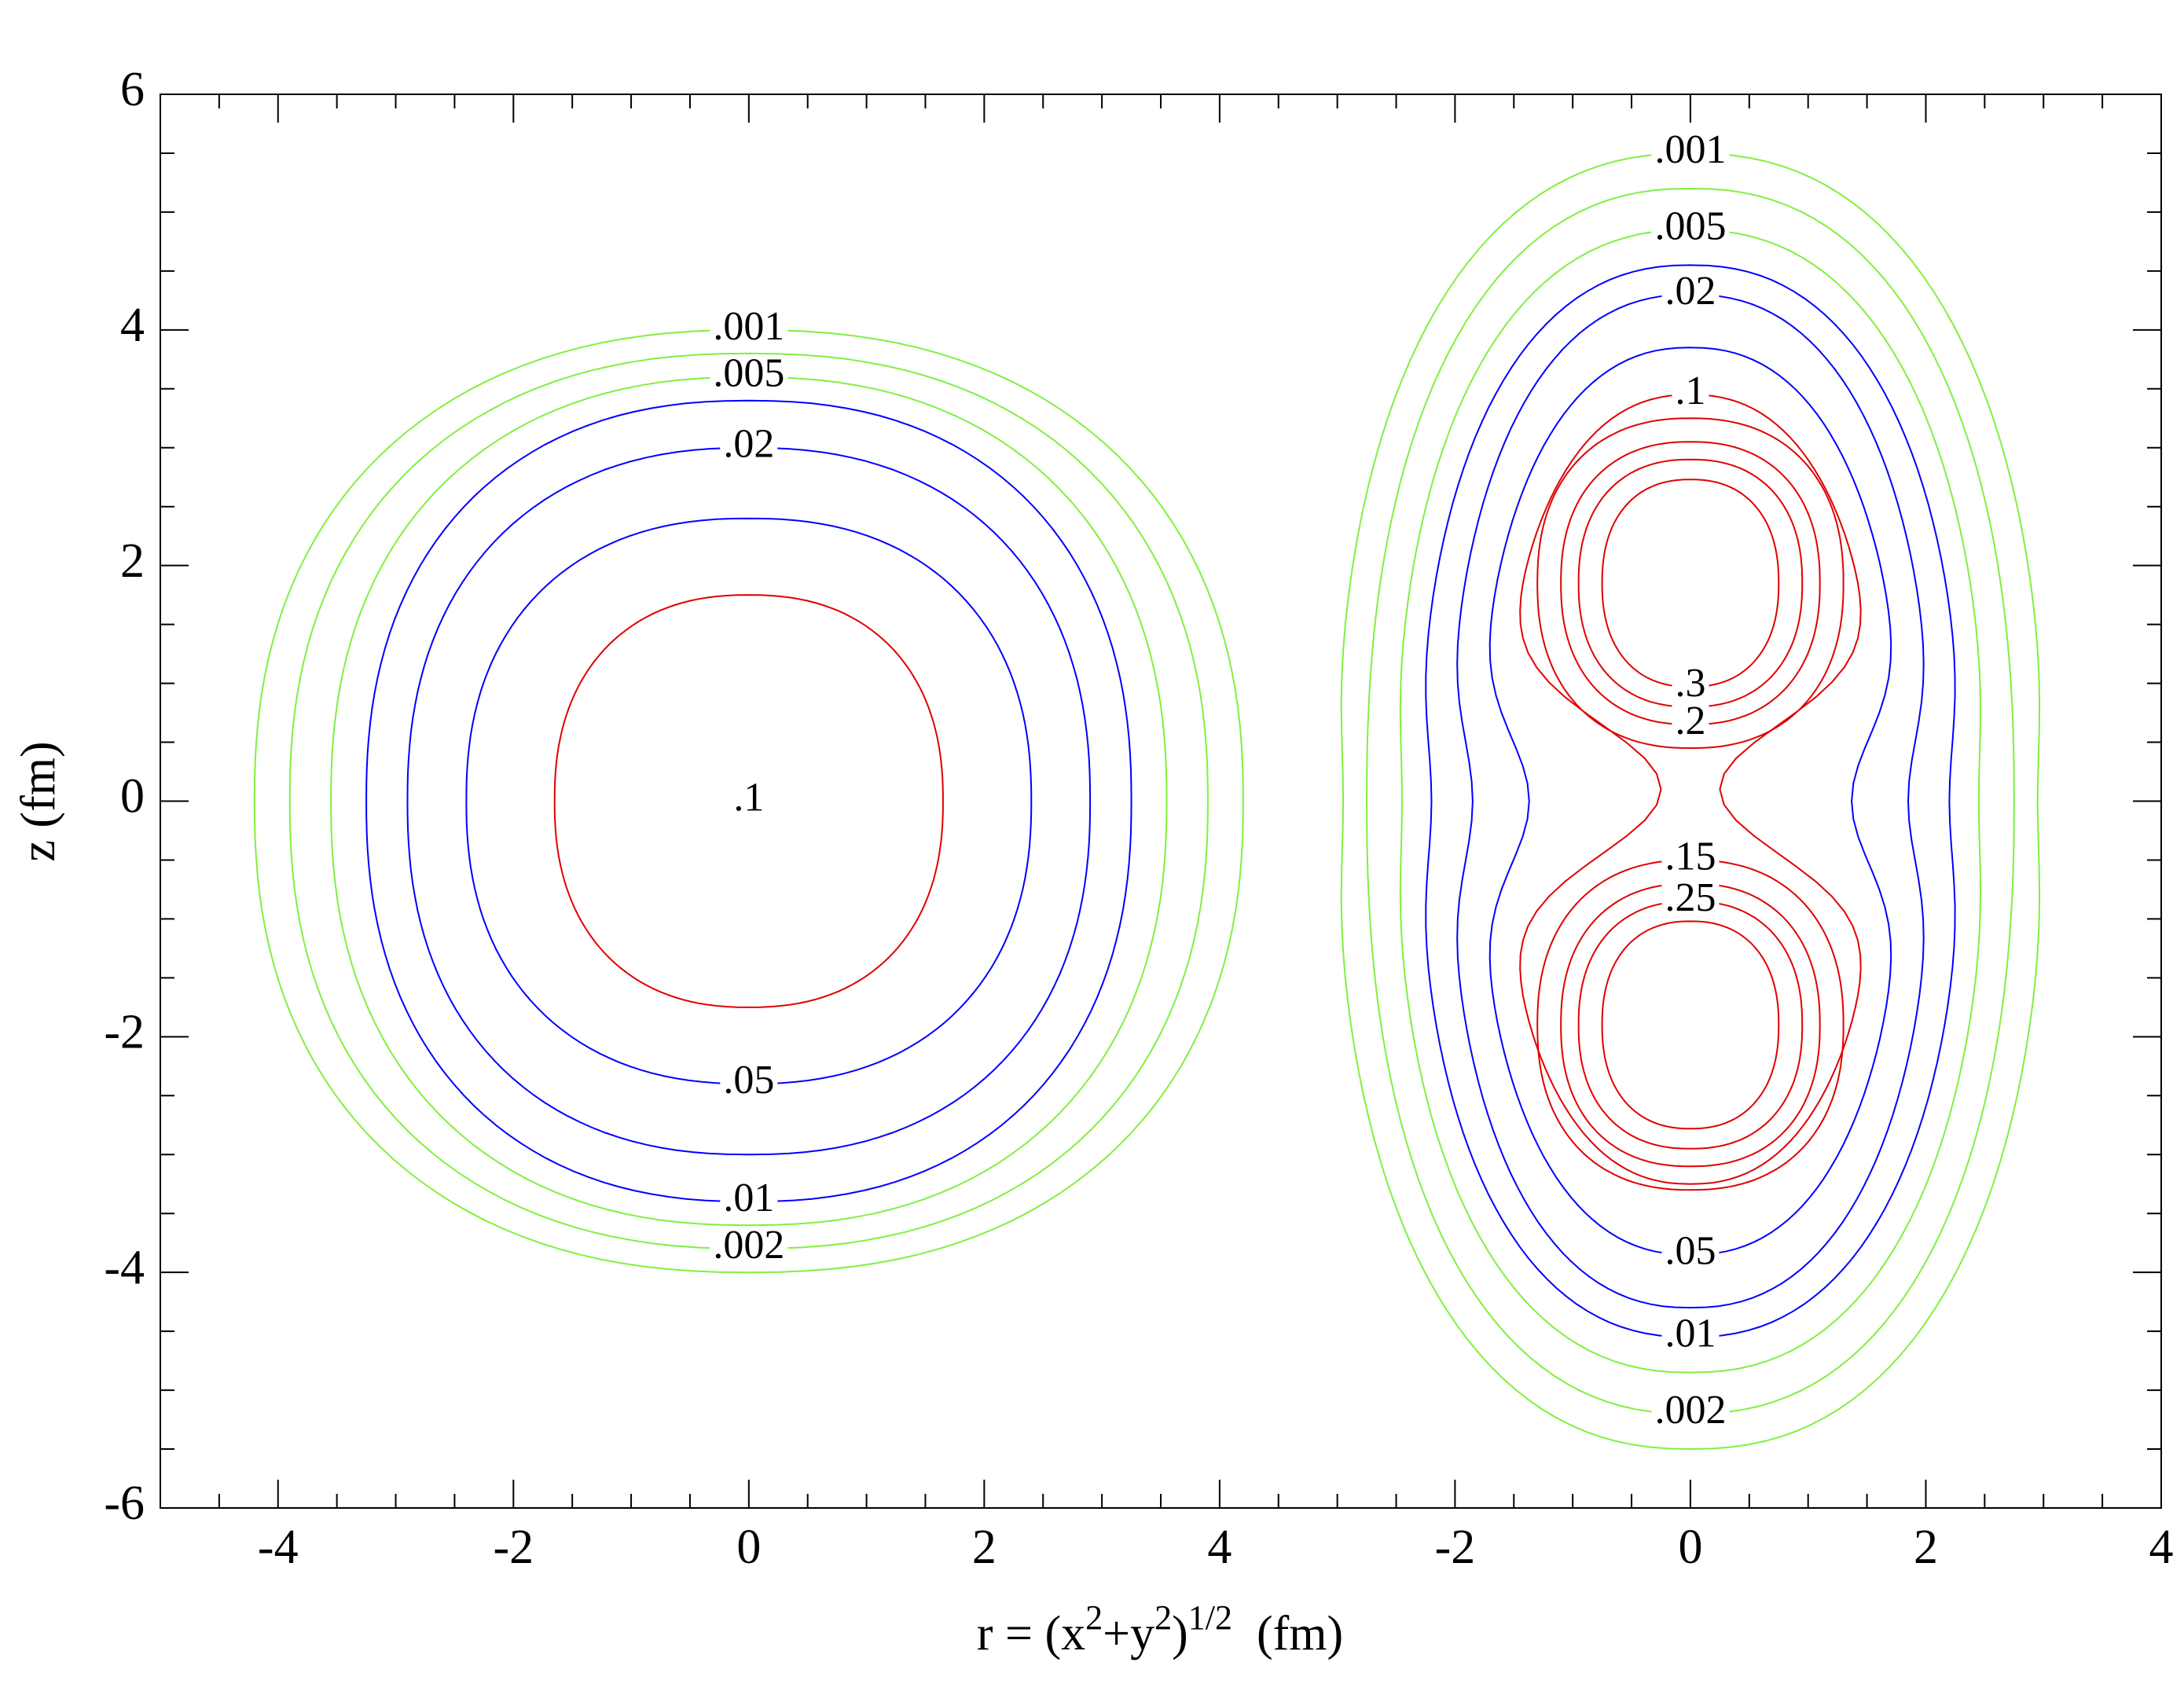 The width and height of the screenshot is (2184, 1695). I want to click on y-tick-label: 4, so click(132, 325).